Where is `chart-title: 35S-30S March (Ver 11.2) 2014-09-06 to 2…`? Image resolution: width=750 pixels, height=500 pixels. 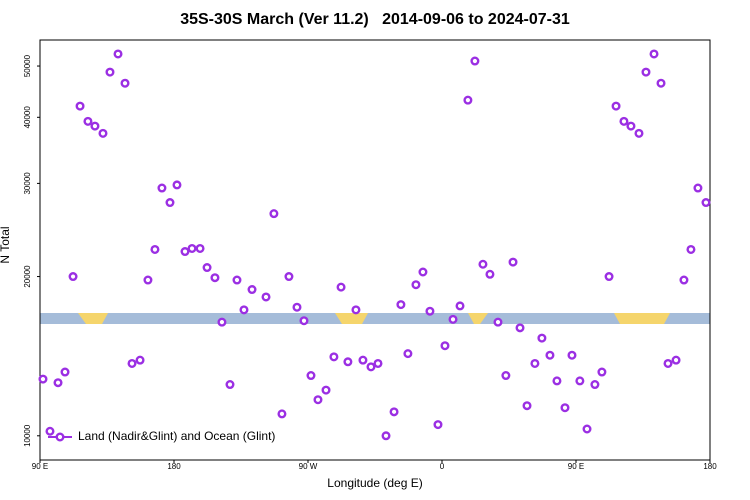
chart-title: 35S-30S March (Ver 11.2) 2014-09-06 to 2… is located at coordinates (375, 19).